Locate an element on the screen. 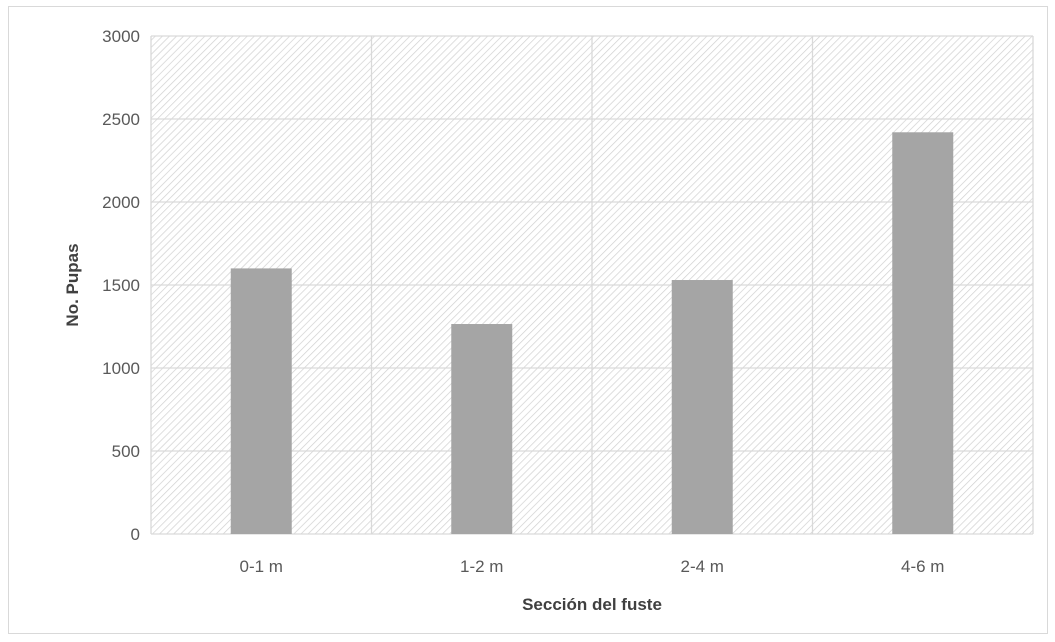 The width and height of the screenshot is (1055, 642). x-tick-label: 2-4 m is located at coordinates (702, 566).